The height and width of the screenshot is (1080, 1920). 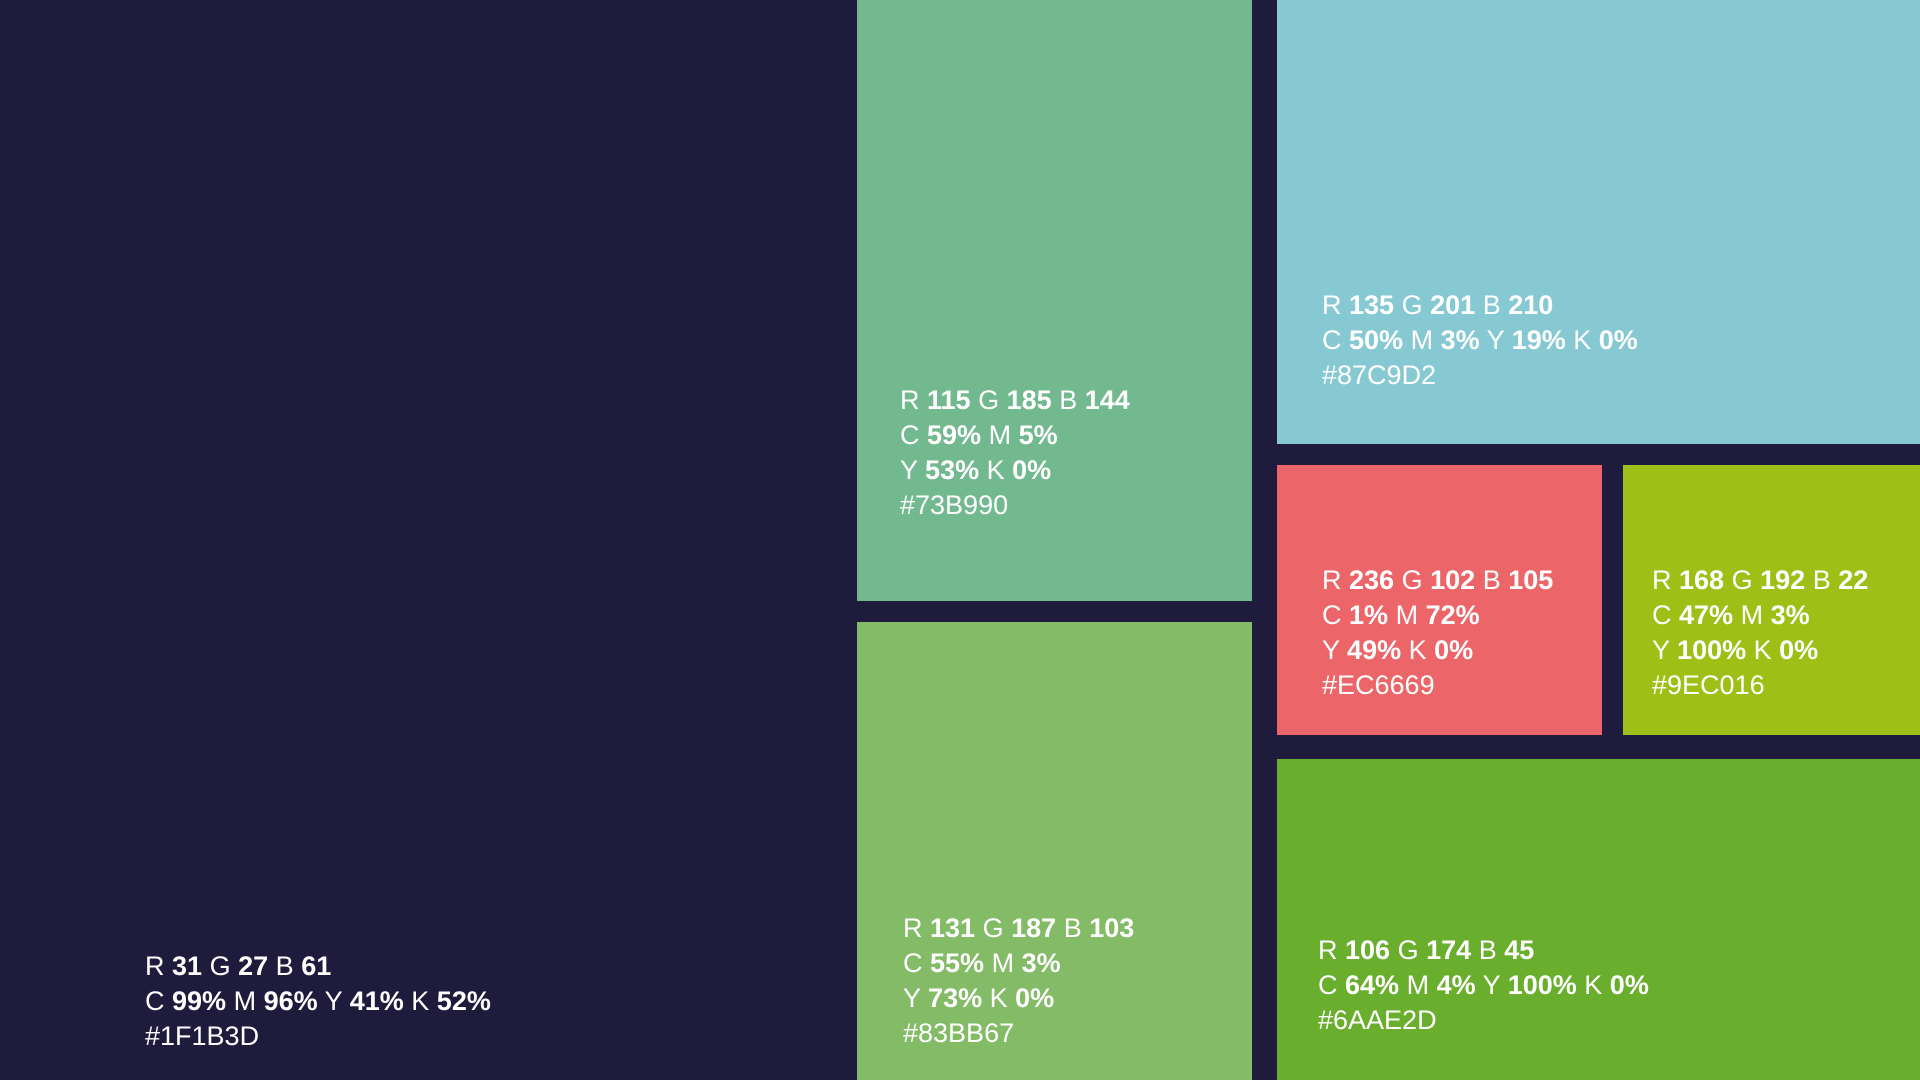 I want to click on cm-line: C 59% M 5%, so click(x=1015, y=435).